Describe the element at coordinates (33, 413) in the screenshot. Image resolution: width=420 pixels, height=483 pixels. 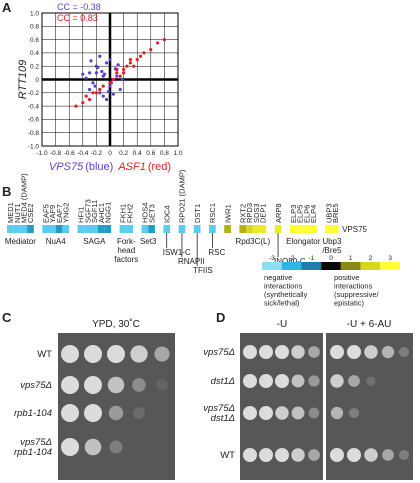
I see `strain-label: rpb1-104` at that location.